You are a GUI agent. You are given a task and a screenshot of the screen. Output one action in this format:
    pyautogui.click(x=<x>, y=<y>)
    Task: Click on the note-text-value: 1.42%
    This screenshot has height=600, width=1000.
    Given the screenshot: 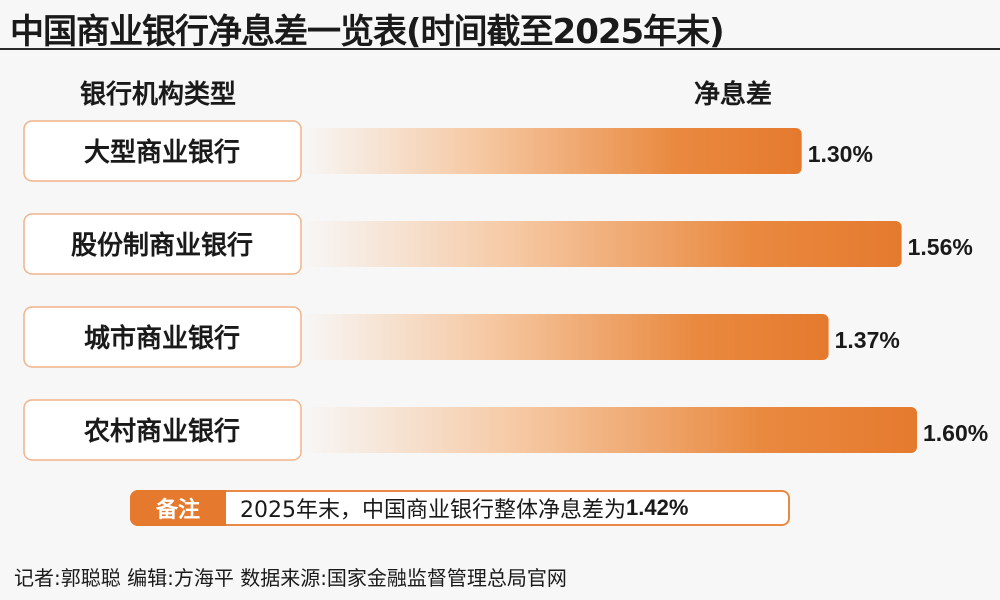 What is the action you would take?
    pyautogui.click(x=657, y=507)
    